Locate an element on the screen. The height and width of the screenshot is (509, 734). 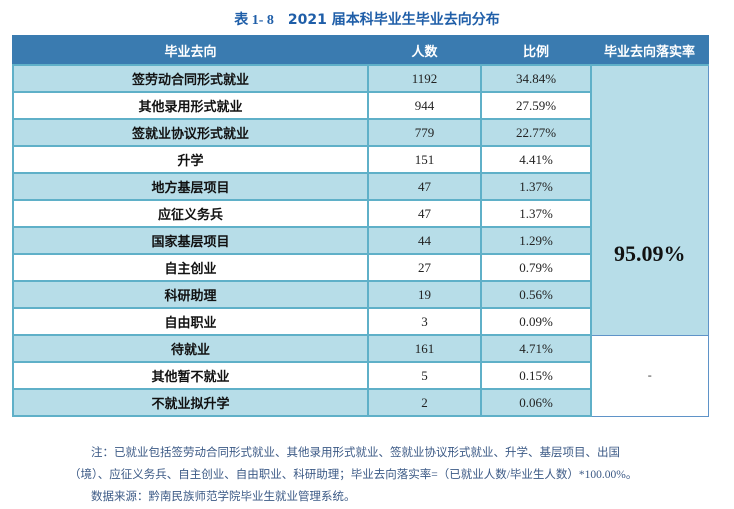
table-row: 不就业拟升学 2 0.06% is located at coordinates (360, 402).